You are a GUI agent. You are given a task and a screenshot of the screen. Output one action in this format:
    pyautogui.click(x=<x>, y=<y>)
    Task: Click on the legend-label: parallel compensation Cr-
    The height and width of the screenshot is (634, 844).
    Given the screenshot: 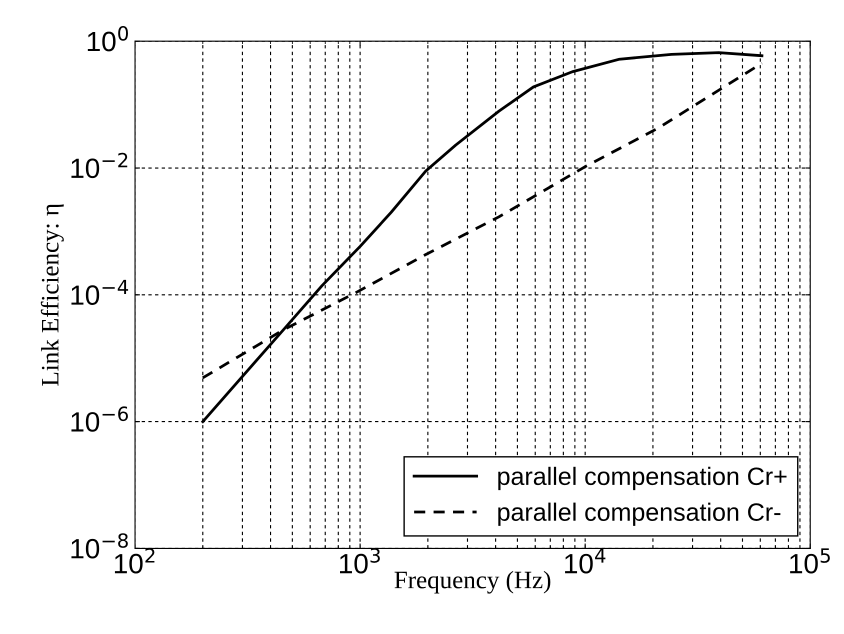 What is the action you would take?
    pyautogui.click(x=639, y=514)
    